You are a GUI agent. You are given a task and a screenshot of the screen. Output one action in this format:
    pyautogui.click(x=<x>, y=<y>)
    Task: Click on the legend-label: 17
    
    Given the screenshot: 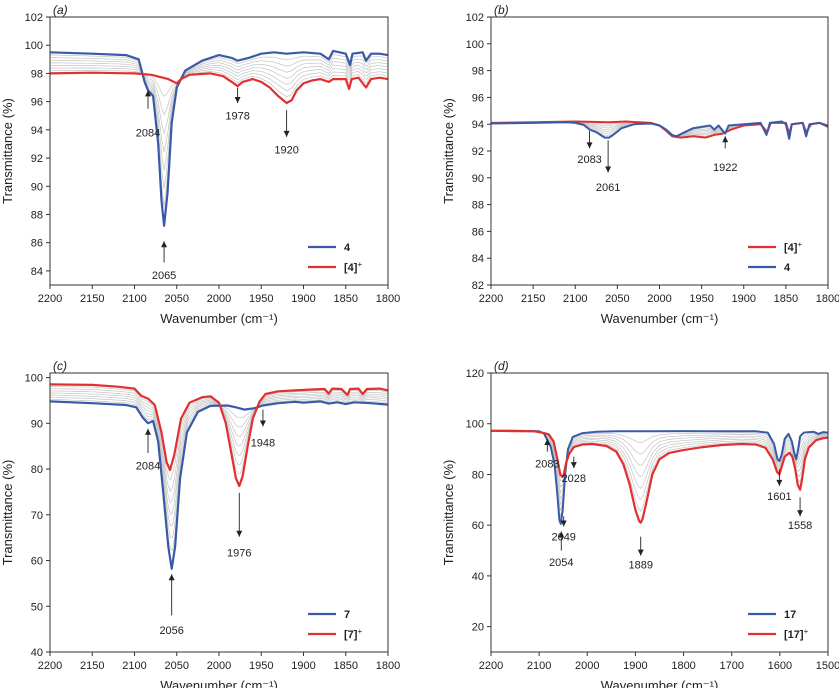 What is the action you would take?
    pyautogui.click(x=790, y=615)
    